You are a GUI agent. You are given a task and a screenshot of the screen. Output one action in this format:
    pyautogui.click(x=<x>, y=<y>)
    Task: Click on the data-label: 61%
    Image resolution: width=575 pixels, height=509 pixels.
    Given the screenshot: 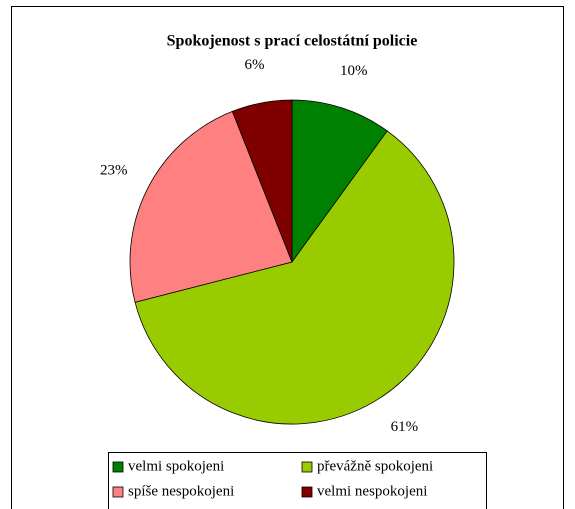 What is the action you would take?
    pyautogui.click(x=405, y=427)
    